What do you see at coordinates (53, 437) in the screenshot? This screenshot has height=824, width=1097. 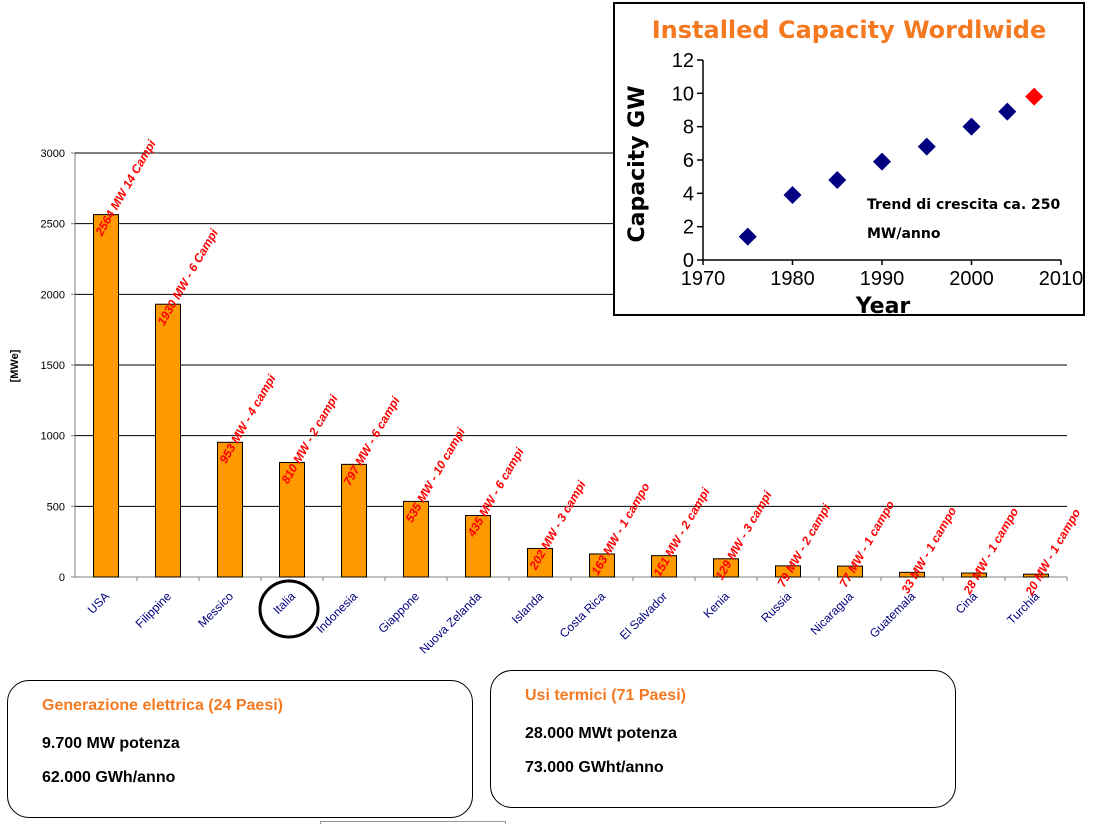 I see `y-tick-label: 1000` at bounding box center [53, 437].